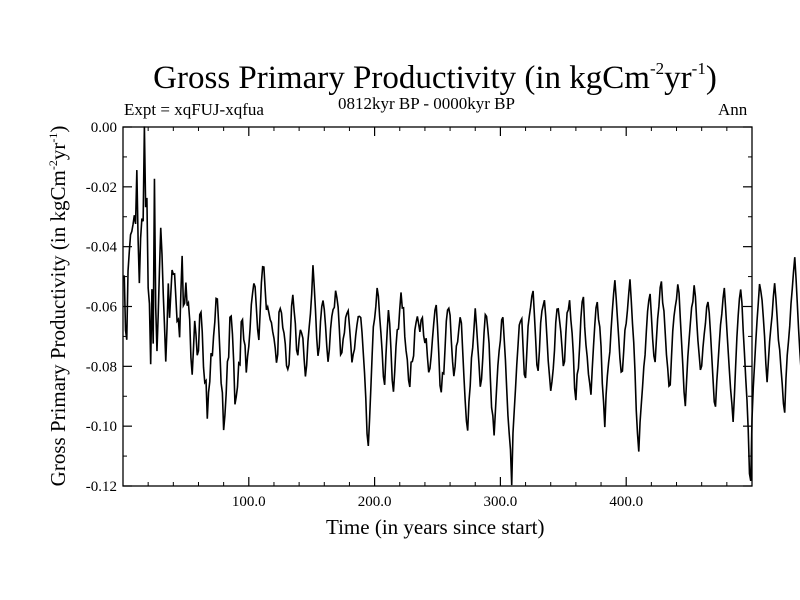  I want to click on x-tick-label: 100.0, so click(249, 502).